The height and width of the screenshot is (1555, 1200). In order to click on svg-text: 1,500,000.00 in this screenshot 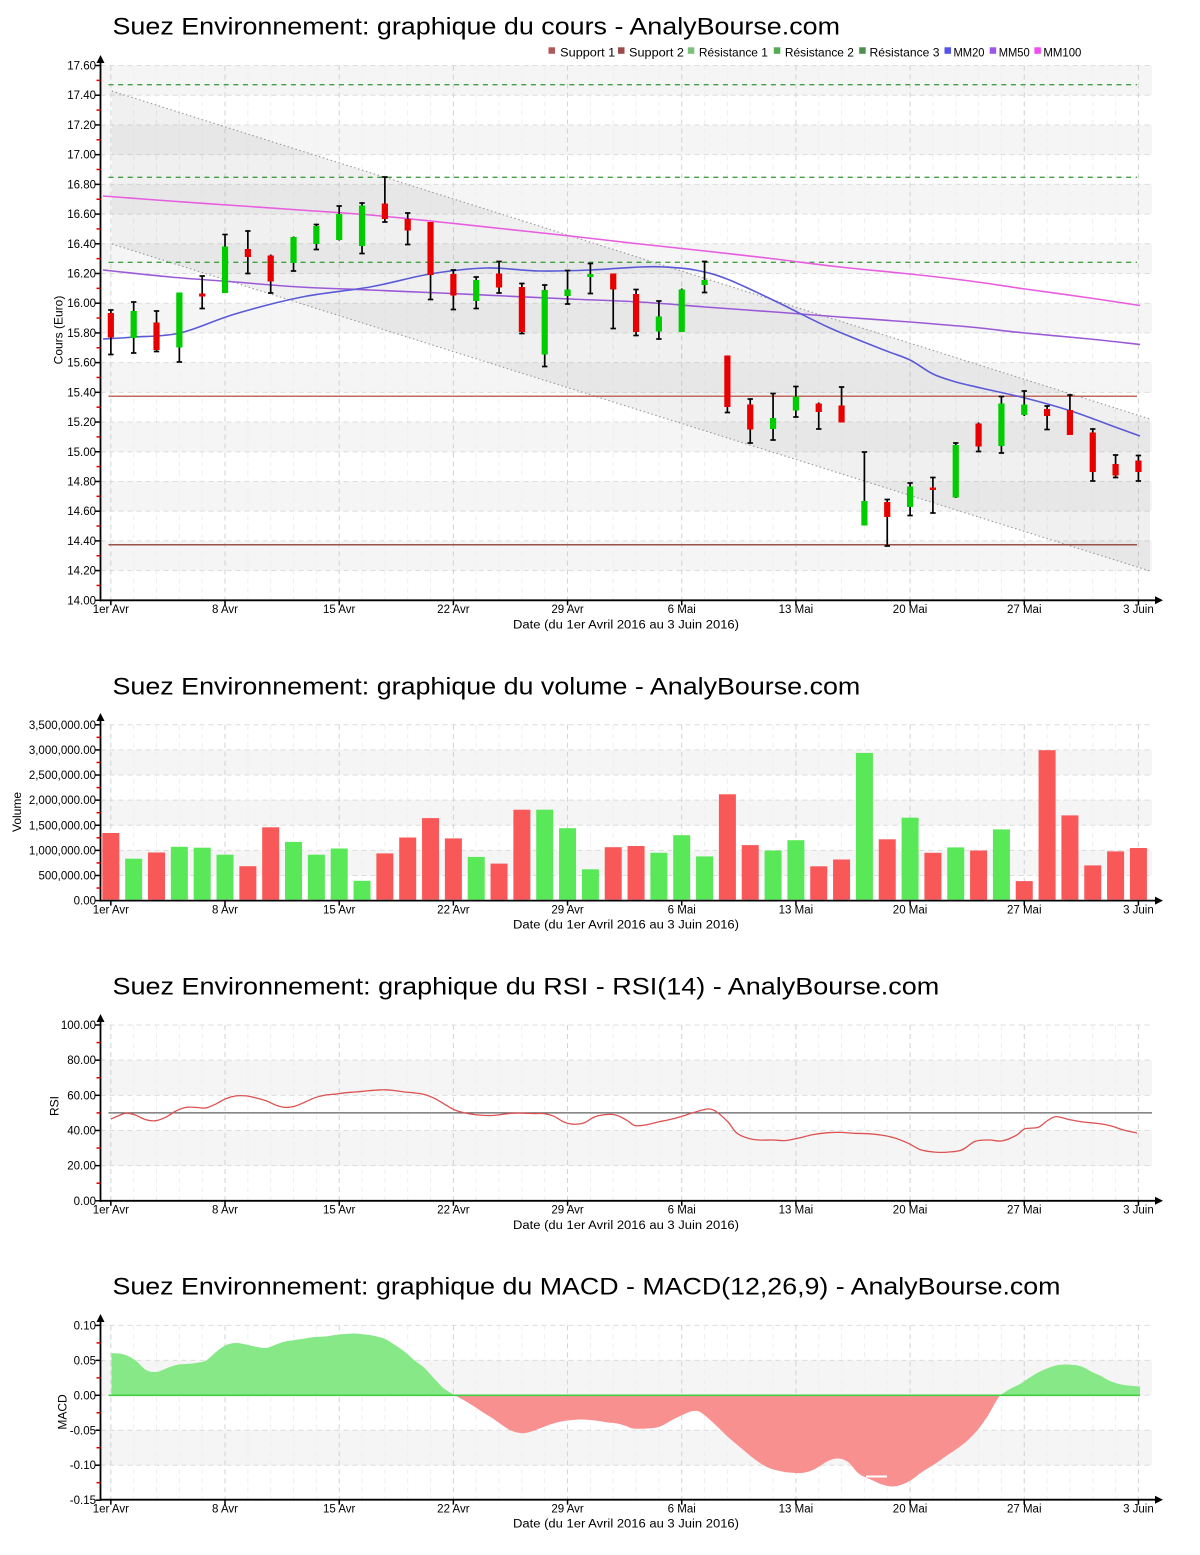, I will do `click(62, 826)`.